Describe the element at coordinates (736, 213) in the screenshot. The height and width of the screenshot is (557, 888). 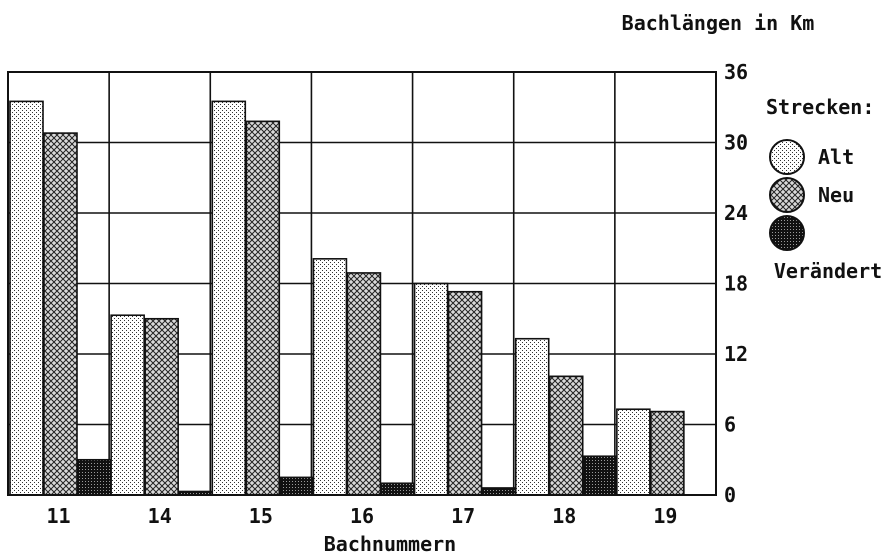
I see `y-tick-label: 24` at that location.